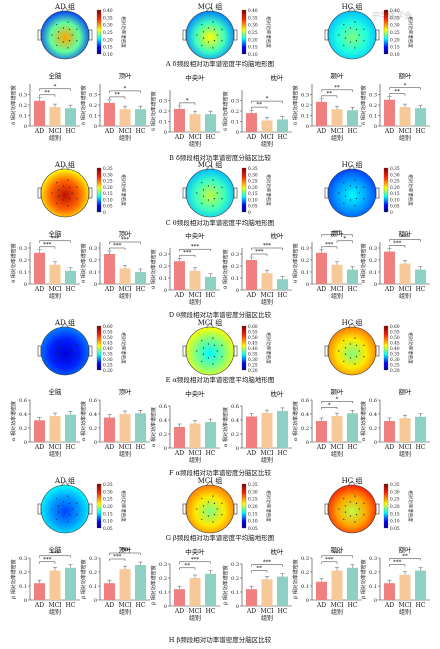 Image resolution: width=440 pixels, height=649 pixels. What do you see at coordinates (369, 505) in the screenshot?
I see `topomap-β-2: HC 组 0.35 0.30 0.25 0.20 0.15 0.10 0.05 相对功率谱密度` at bounding box center [369, 505].